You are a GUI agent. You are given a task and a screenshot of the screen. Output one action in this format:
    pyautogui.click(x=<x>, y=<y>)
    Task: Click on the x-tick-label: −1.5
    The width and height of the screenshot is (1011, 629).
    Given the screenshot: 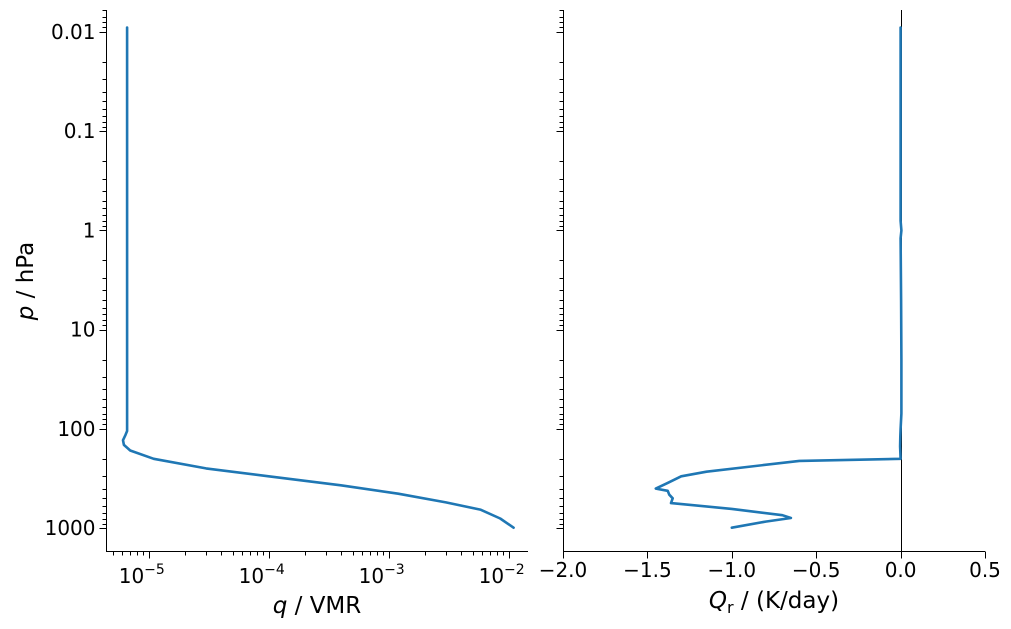 What is the action you would take?
    pyautogui.click(x=647, y=570)
    